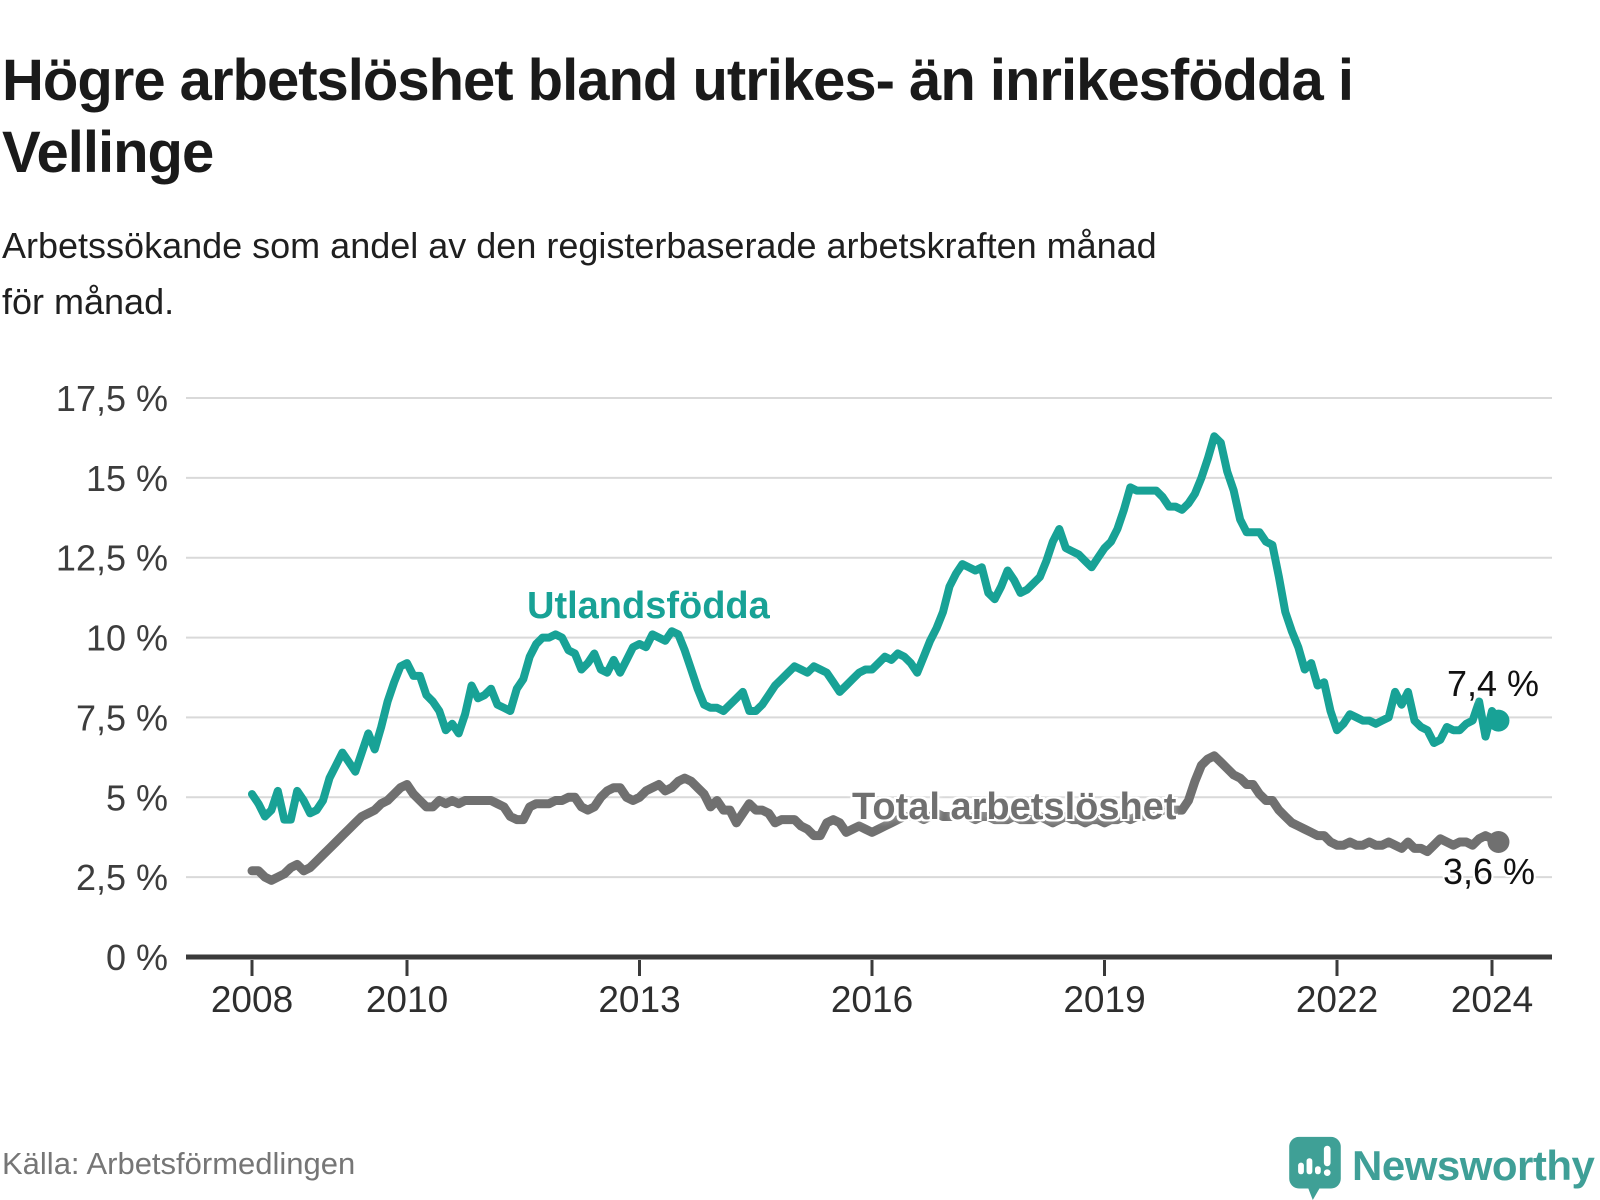 The height and width of the screenshot is (1200, 1600). What do you see at coordinates (122, 717) in the screenshot?
I see `y-axis-label: 7,5 %` at bounding box center [122, 717].